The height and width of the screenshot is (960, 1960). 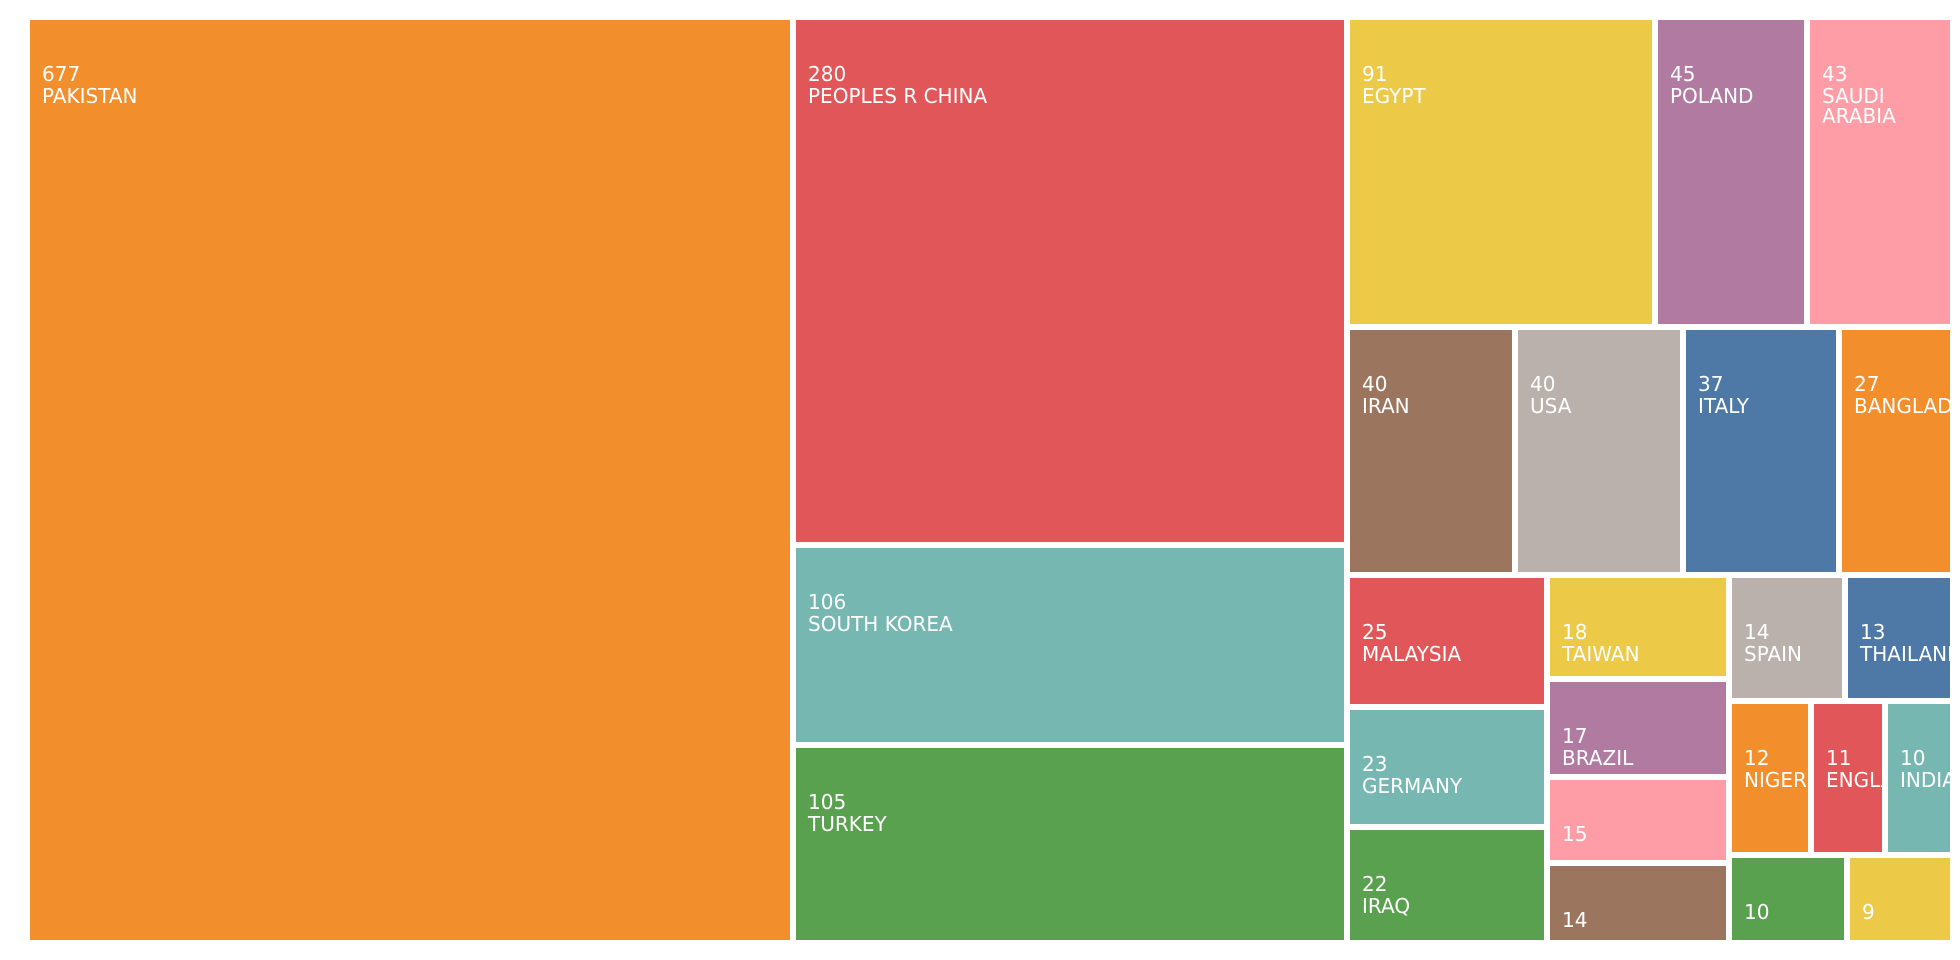 I want to click on tile-label-italy: ITALY, so click(x=1723, y=406).